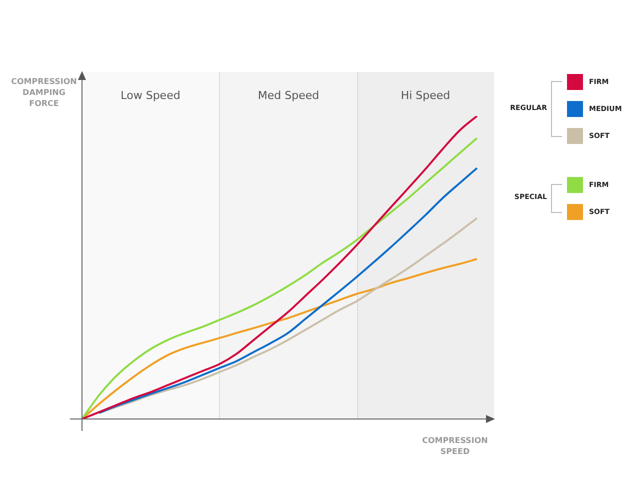  I want to click on y-axis-title: COMPRESSION DAMPING FORCE, so click(44, 92).